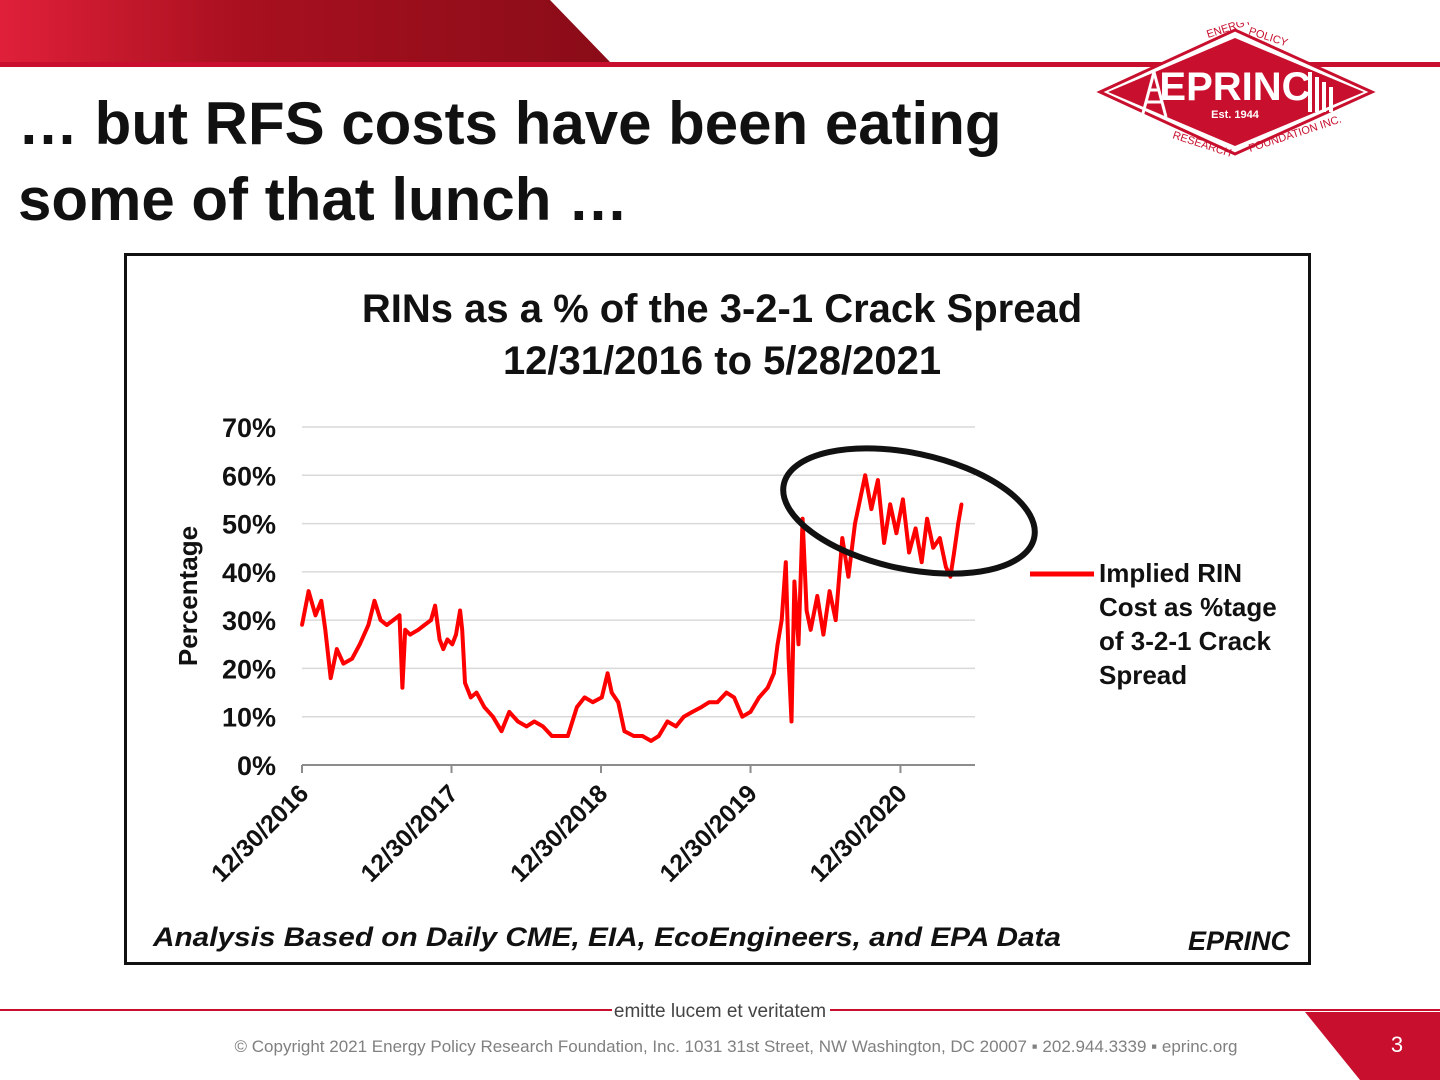 Image resolution: width=1440 pixels, height=1080 pixels. What do you see at coordinates (260, 833) in the screenshot?
I see `x-tick-label: 12/30/2016` at bounding box center [260, 833].